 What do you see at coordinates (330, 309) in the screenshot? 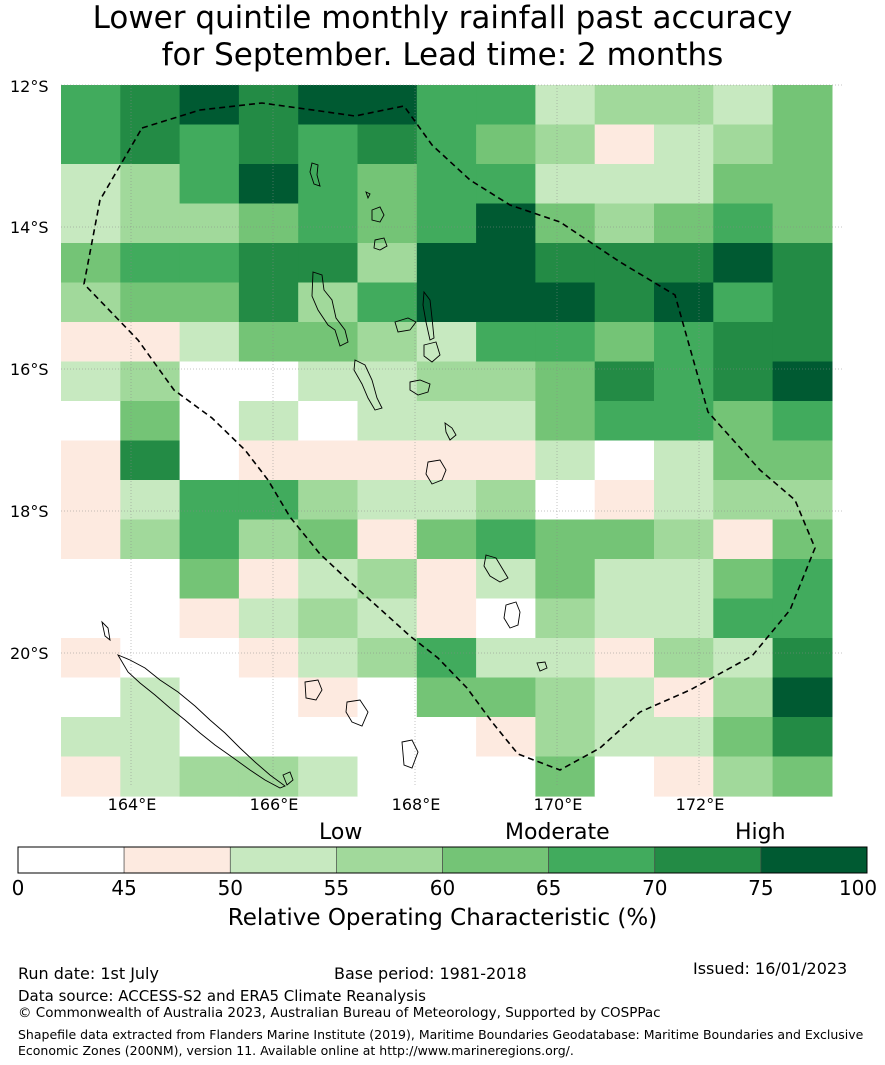
I see `island-espiritu-santo` at bounding box center [330, 309].